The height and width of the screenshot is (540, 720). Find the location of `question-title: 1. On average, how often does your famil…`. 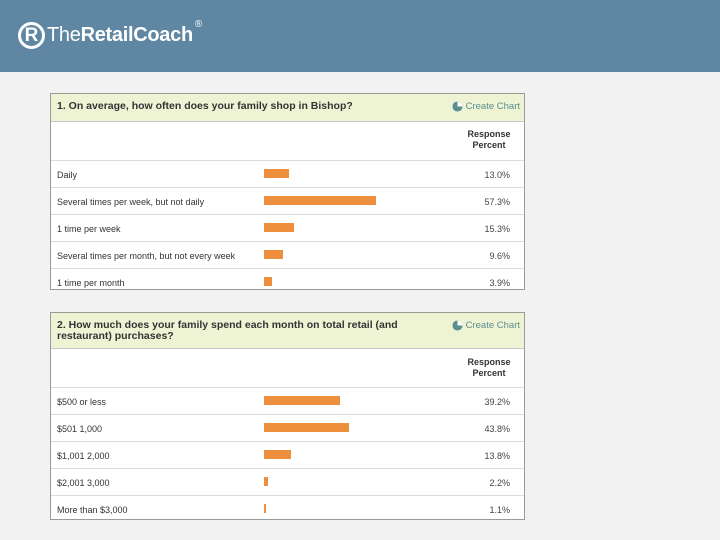

question-title: 1. On average, how often does your famil… is located at coordinates (205, 106).